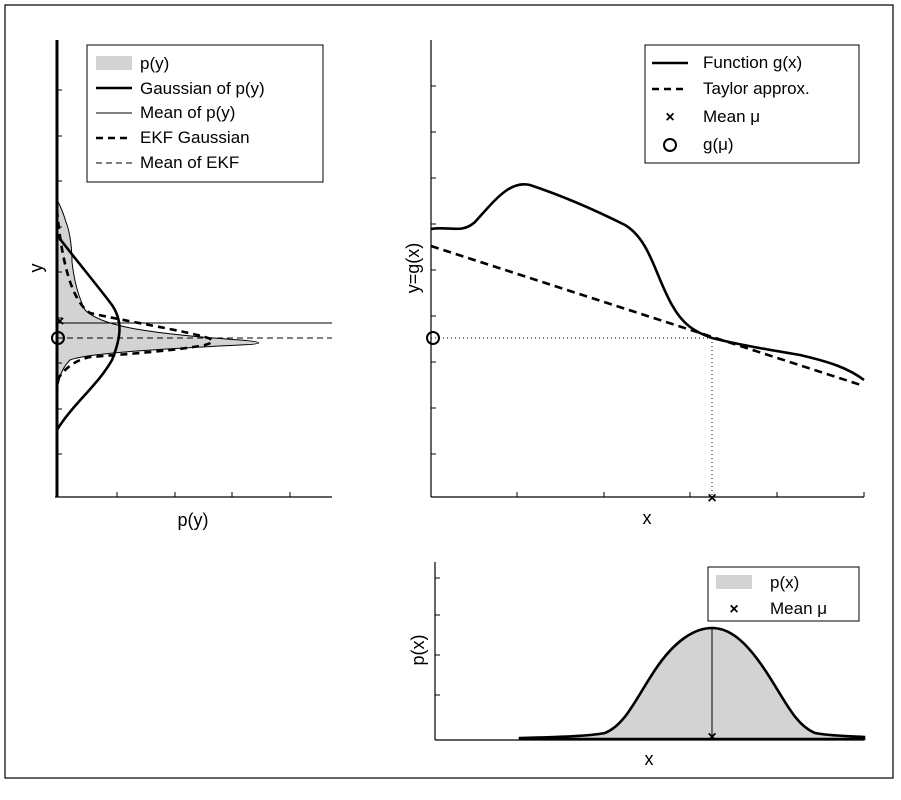 The height and width of the screenshot is (800, 901). Describe the element at coordinates (692, 683) in the screenshot. I see `px-shaded-area` at that location.